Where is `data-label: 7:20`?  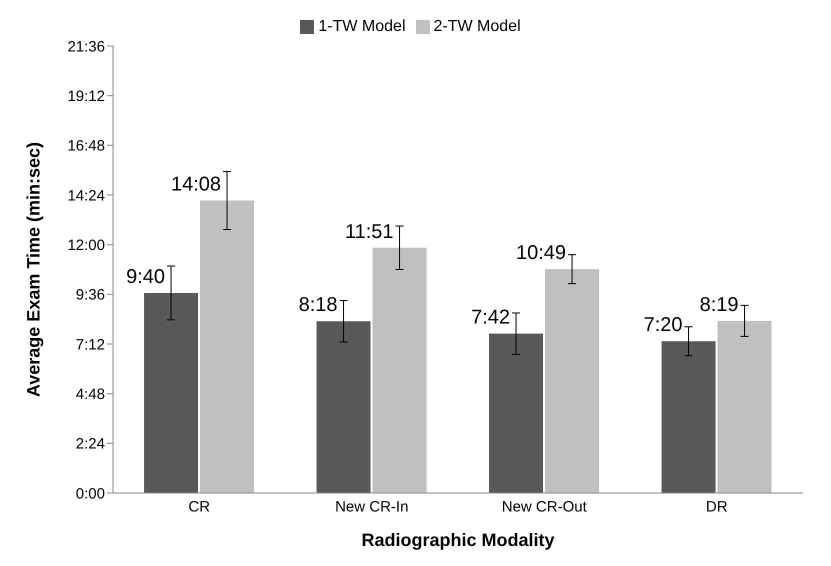
data-label: 7:20 is located at coordinates (663, 325).